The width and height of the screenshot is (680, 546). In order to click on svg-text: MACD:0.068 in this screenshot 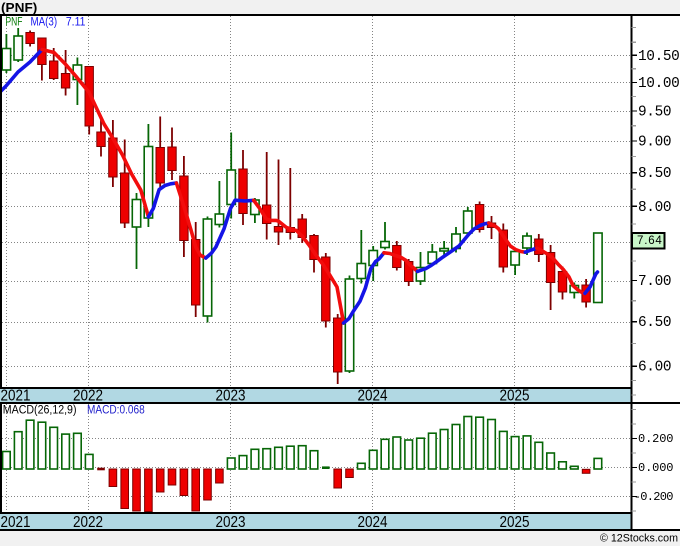, I will do `click(116, 410)`.